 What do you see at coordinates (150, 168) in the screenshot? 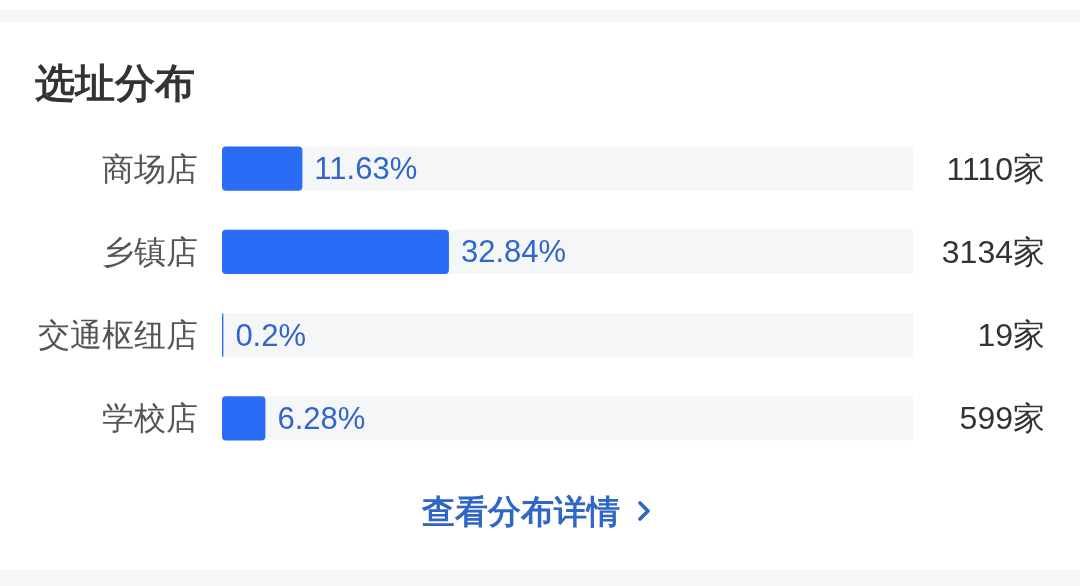
I see `y-tick-label: 商场店` at bounding box center [150, 168].